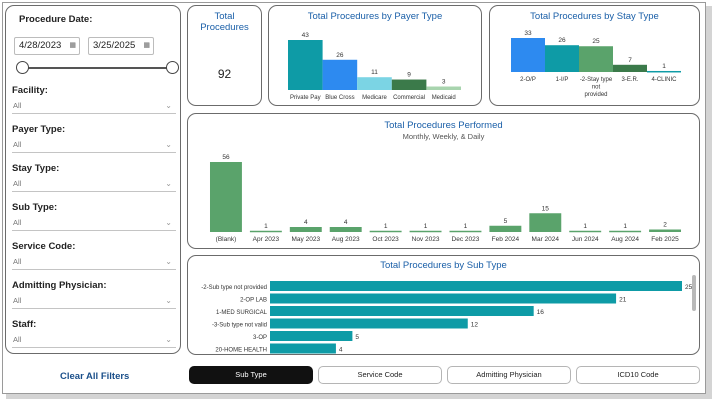  I want to click on data-label: 7, so click(630, 60).